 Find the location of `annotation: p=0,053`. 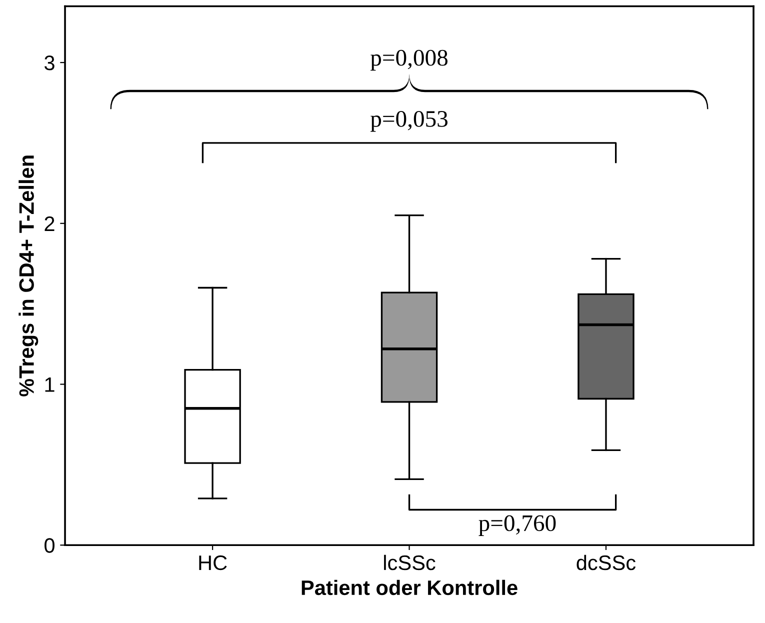

annotation: p=0,053 is located at coordinates (409, 121).